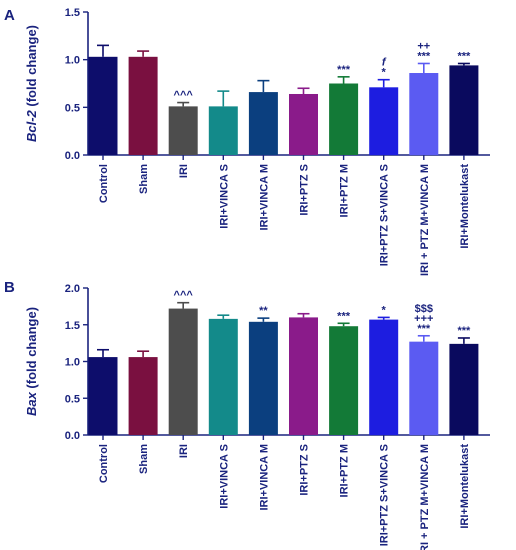  I want to click on panel-letter: A, so click(9, 15).